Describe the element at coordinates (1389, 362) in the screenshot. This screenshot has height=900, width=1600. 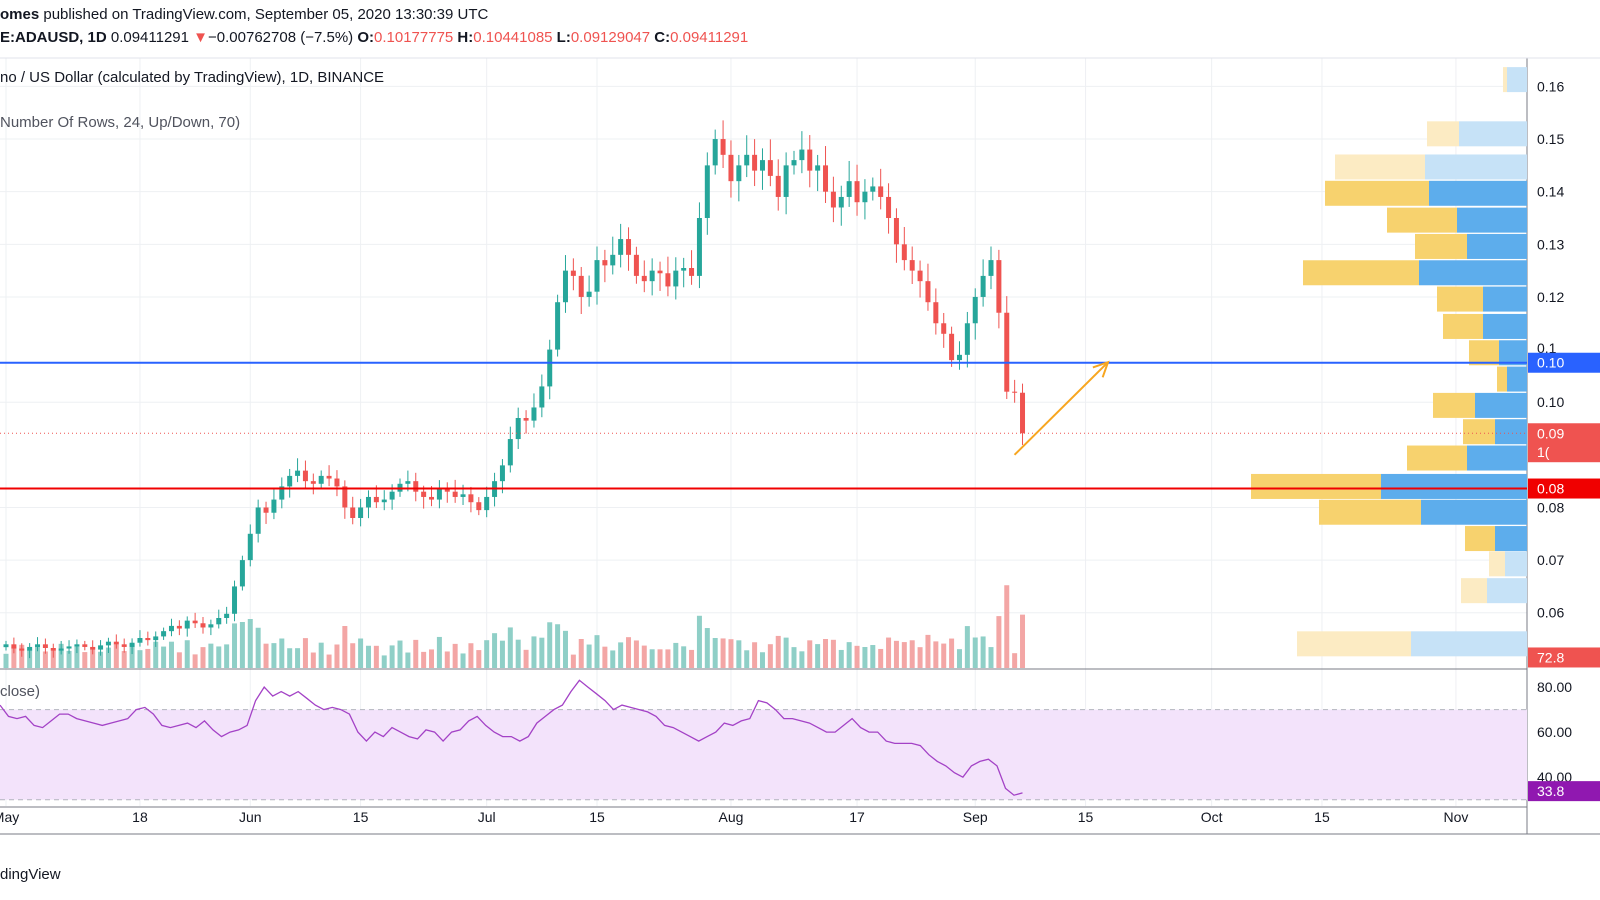
I see `volume-profile` at that location.